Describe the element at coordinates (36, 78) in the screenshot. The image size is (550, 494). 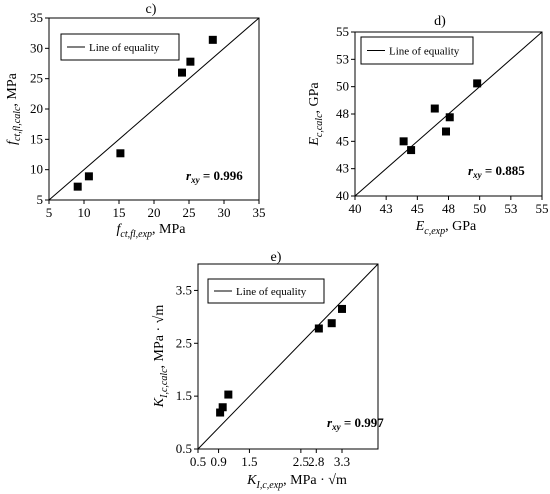
I see `y-tick-label: 25` at that location.